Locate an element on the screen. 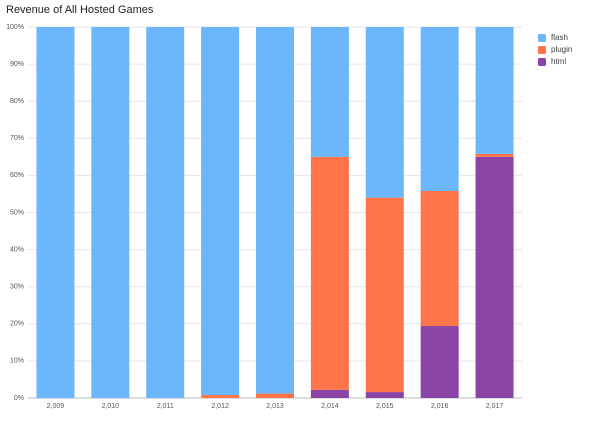 This screenshot has height=429, width=600. y-tick-label: 10% is located at coordinates (17, 361).